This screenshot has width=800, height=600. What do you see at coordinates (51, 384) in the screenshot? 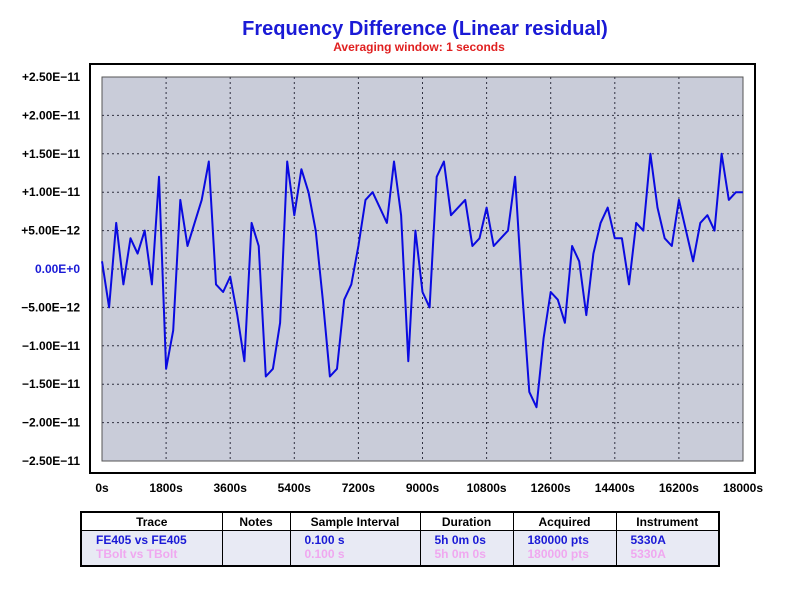
I see `y-tick-label: −1.50E−11` at bounding box center [51, 384].